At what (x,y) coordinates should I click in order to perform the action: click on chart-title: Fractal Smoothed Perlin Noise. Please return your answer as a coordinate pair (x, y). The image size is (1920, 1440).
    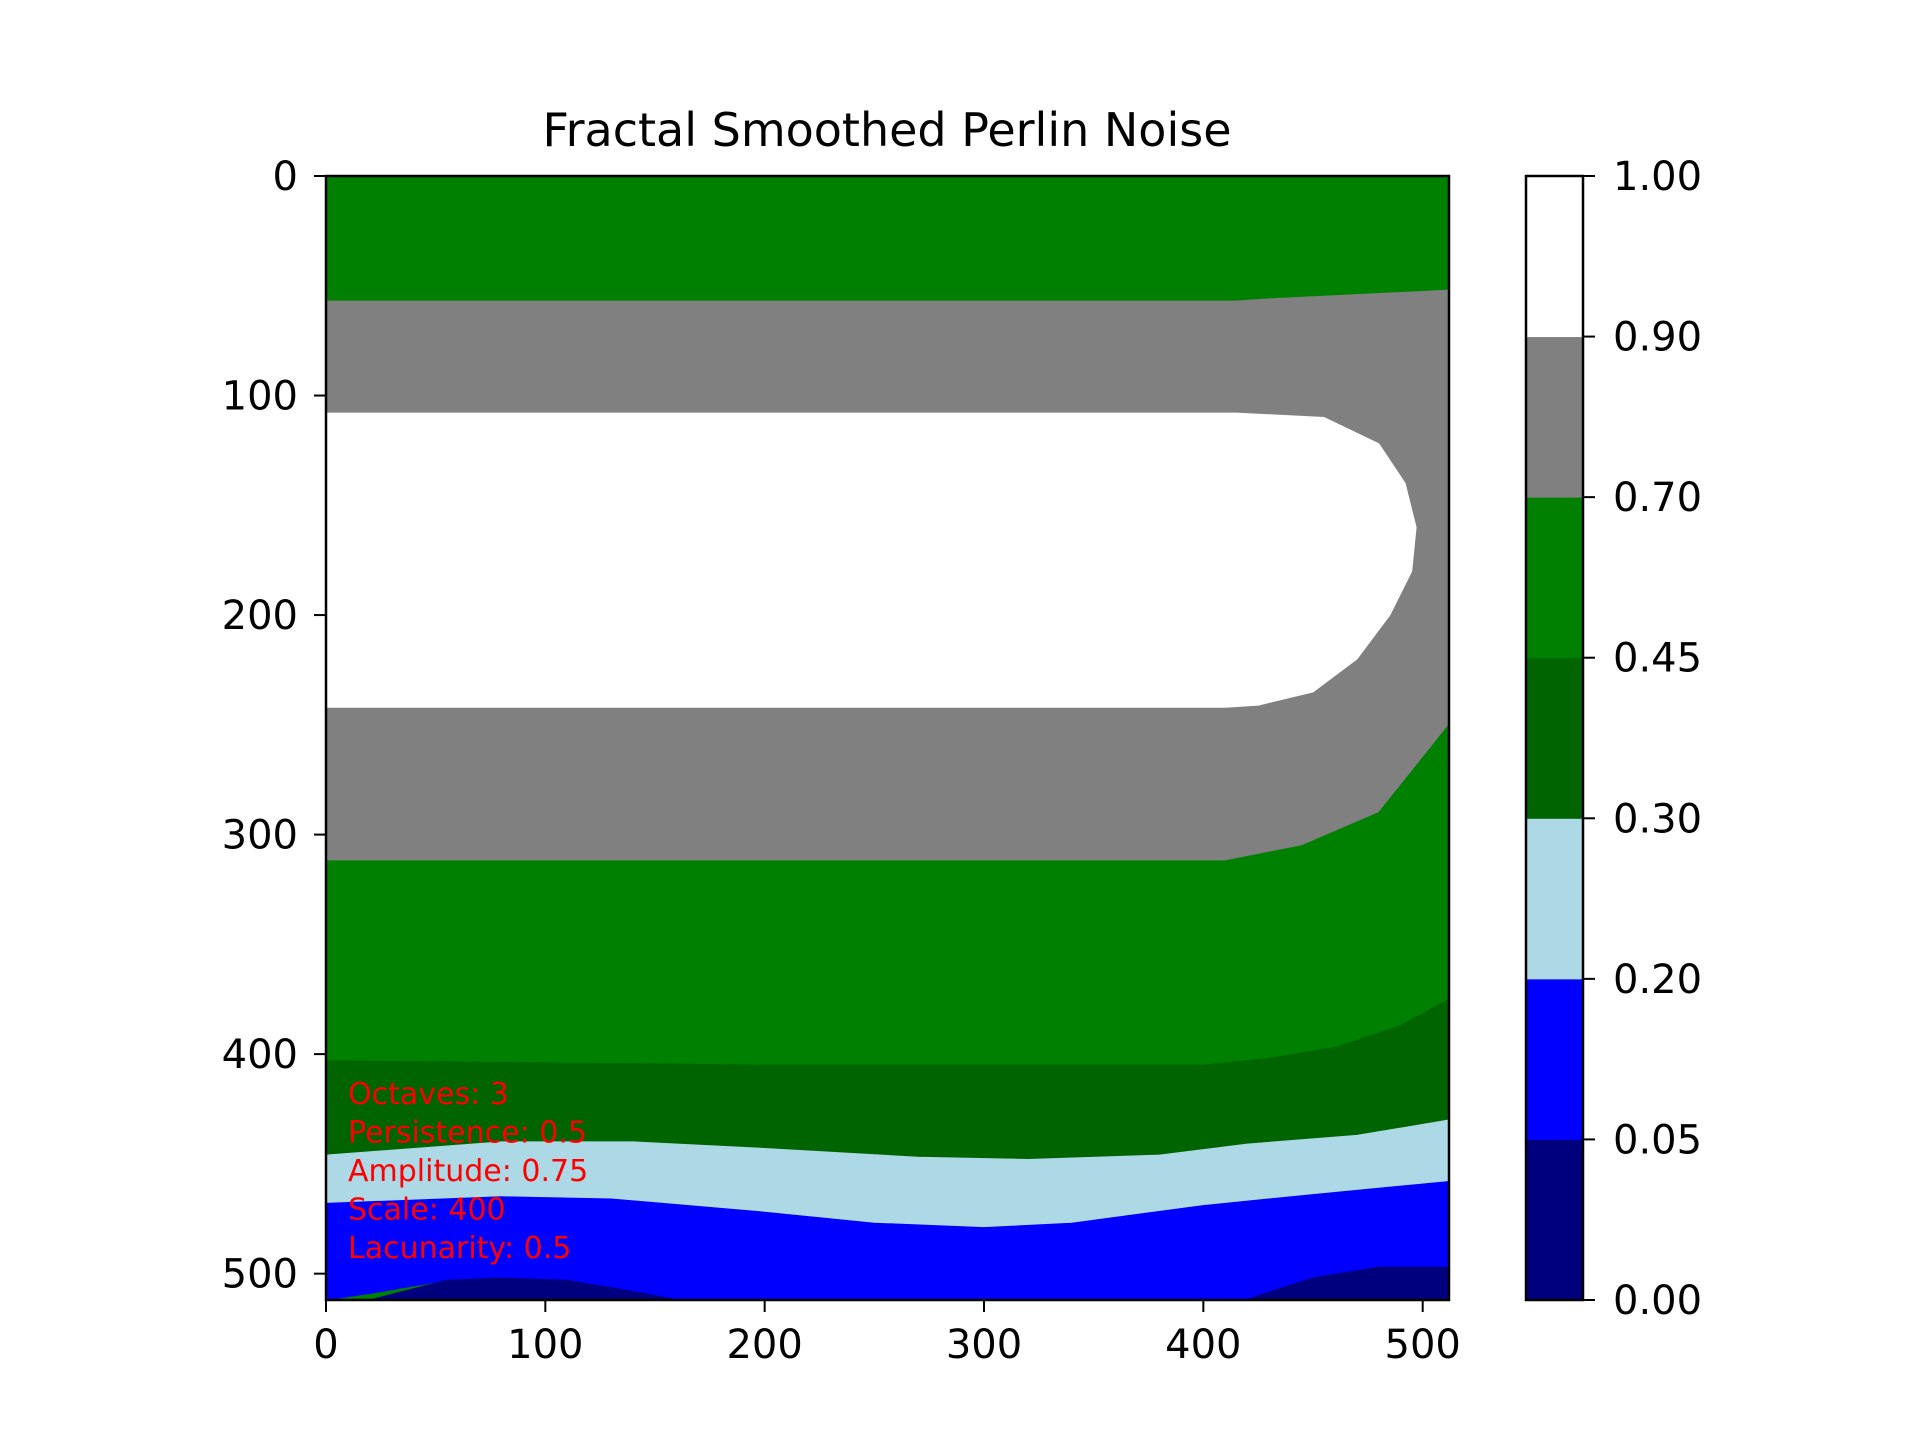
    Looking at the image, I should click on (887, 130).